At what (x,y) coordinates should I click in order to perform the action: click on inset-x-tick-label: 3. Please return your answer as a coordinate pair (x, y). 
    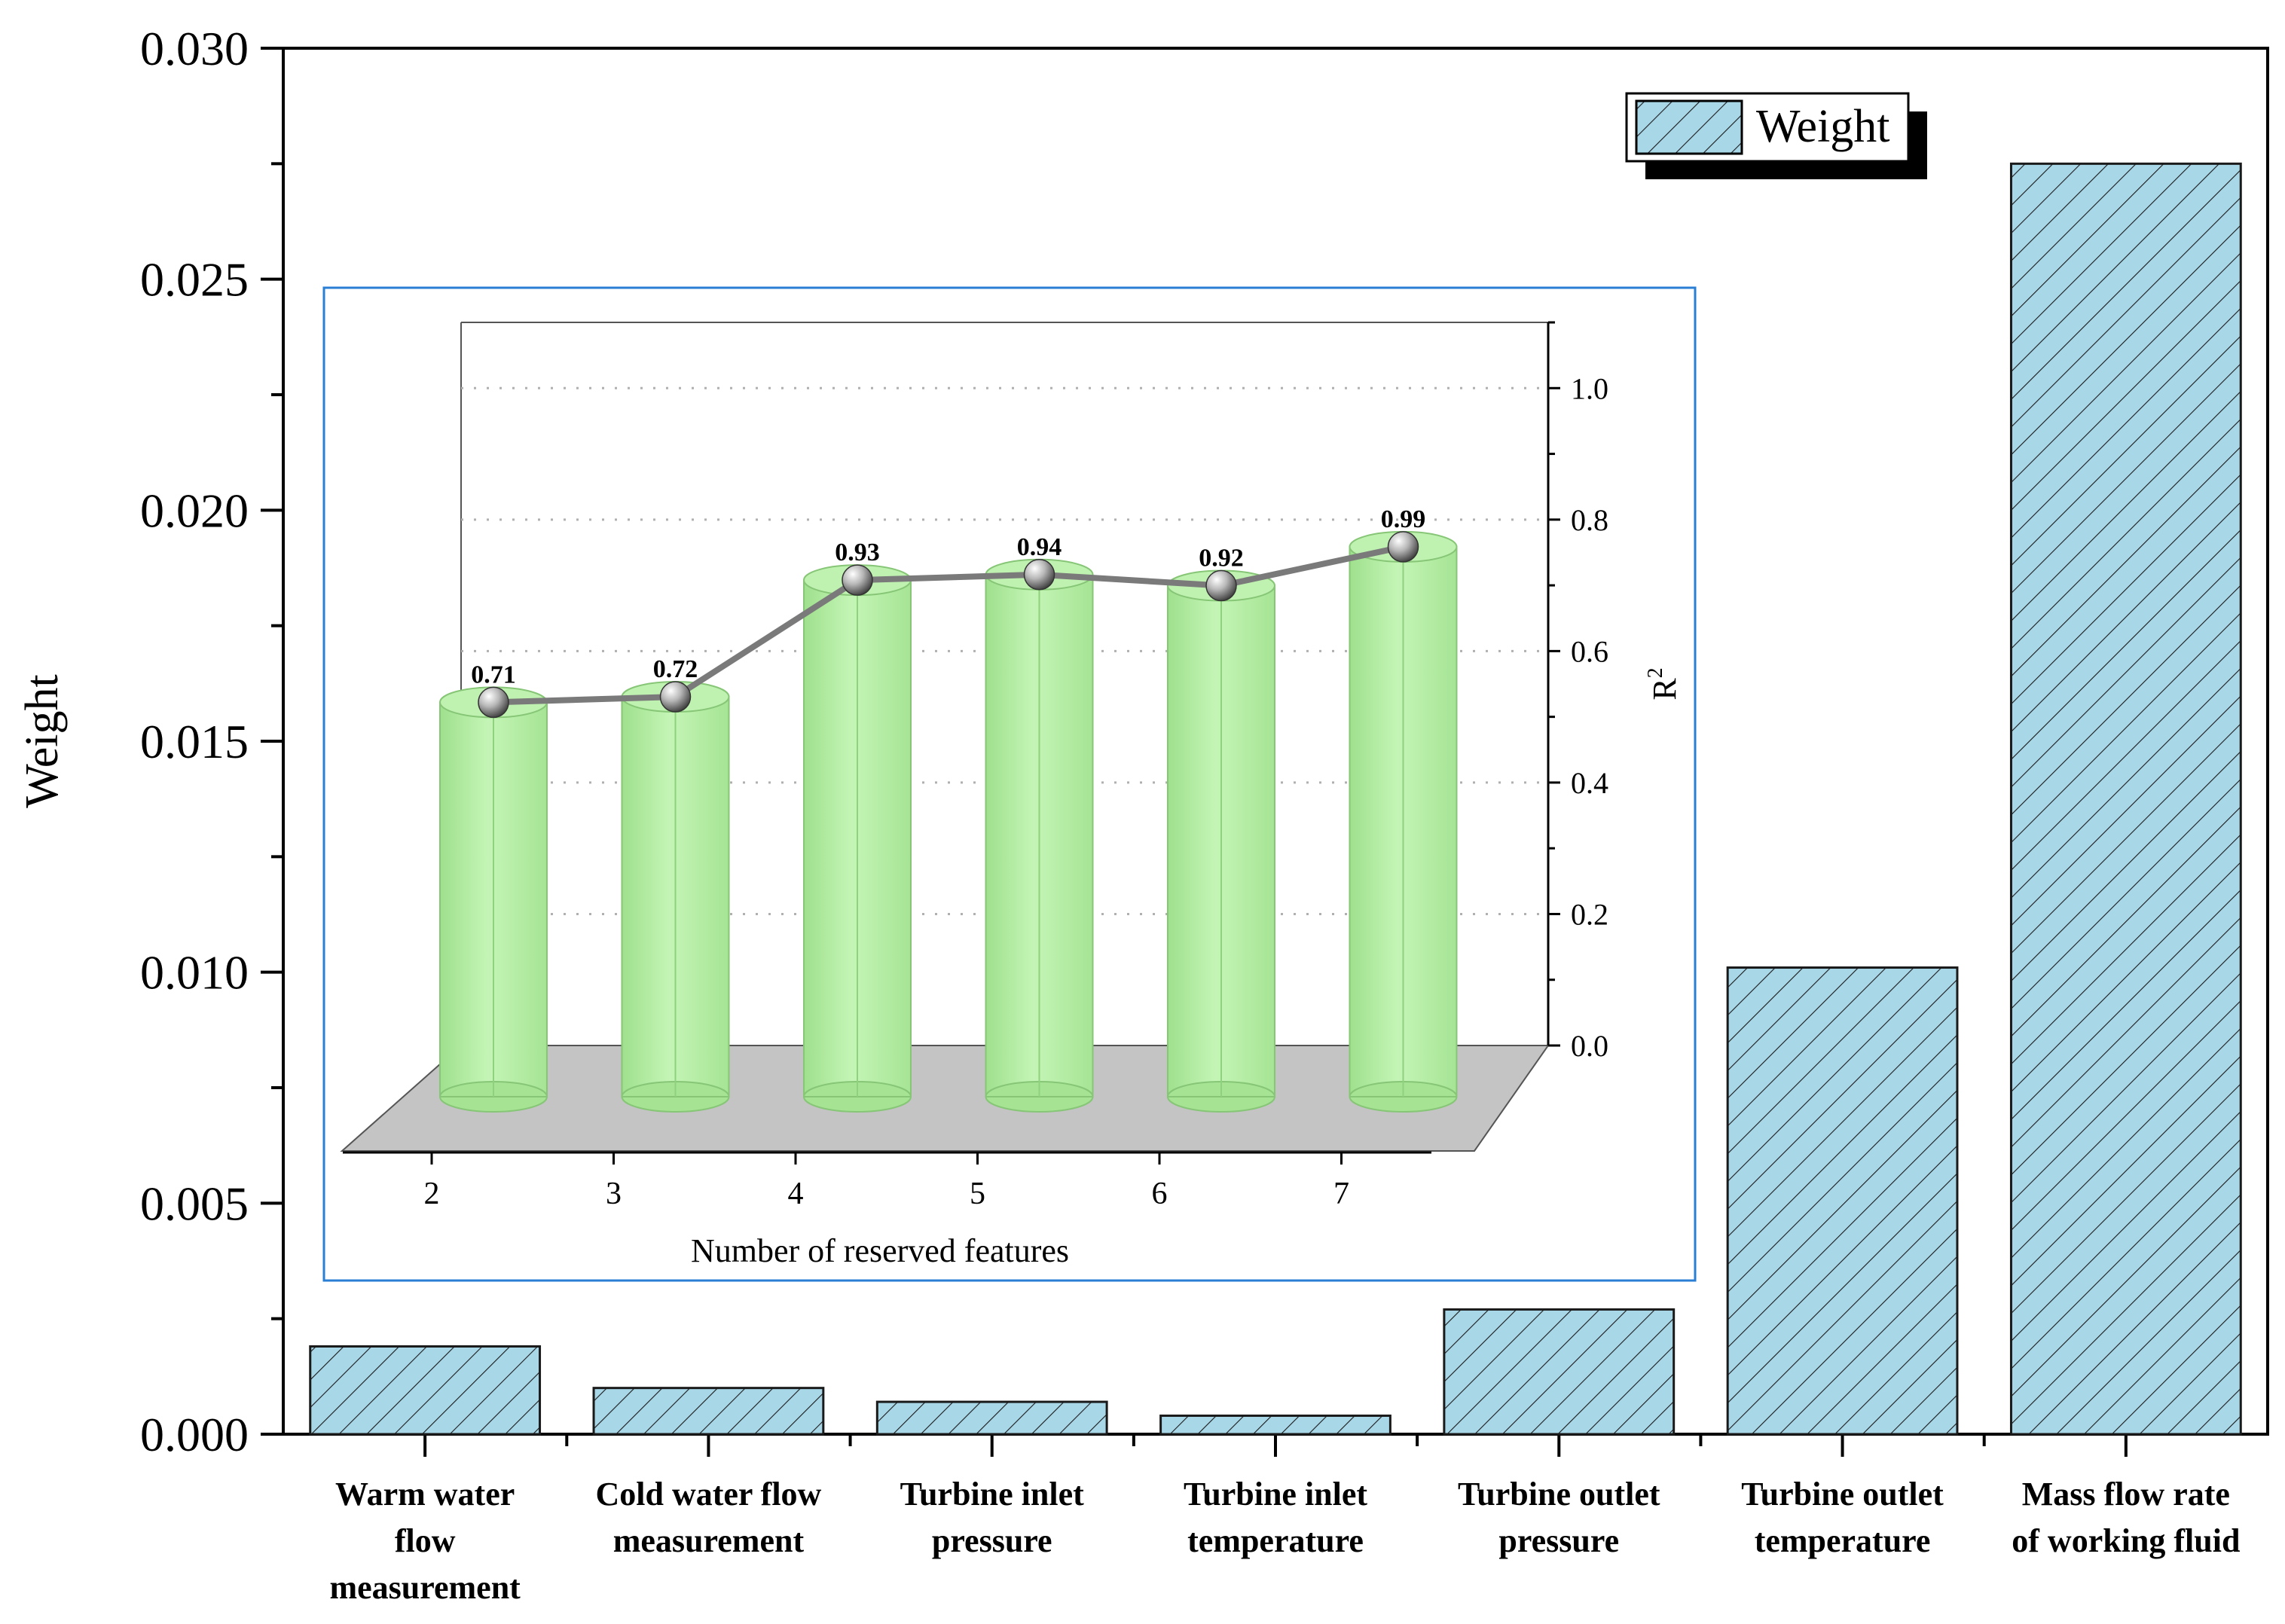
    Looking at the image, I should click on (614, 1194).